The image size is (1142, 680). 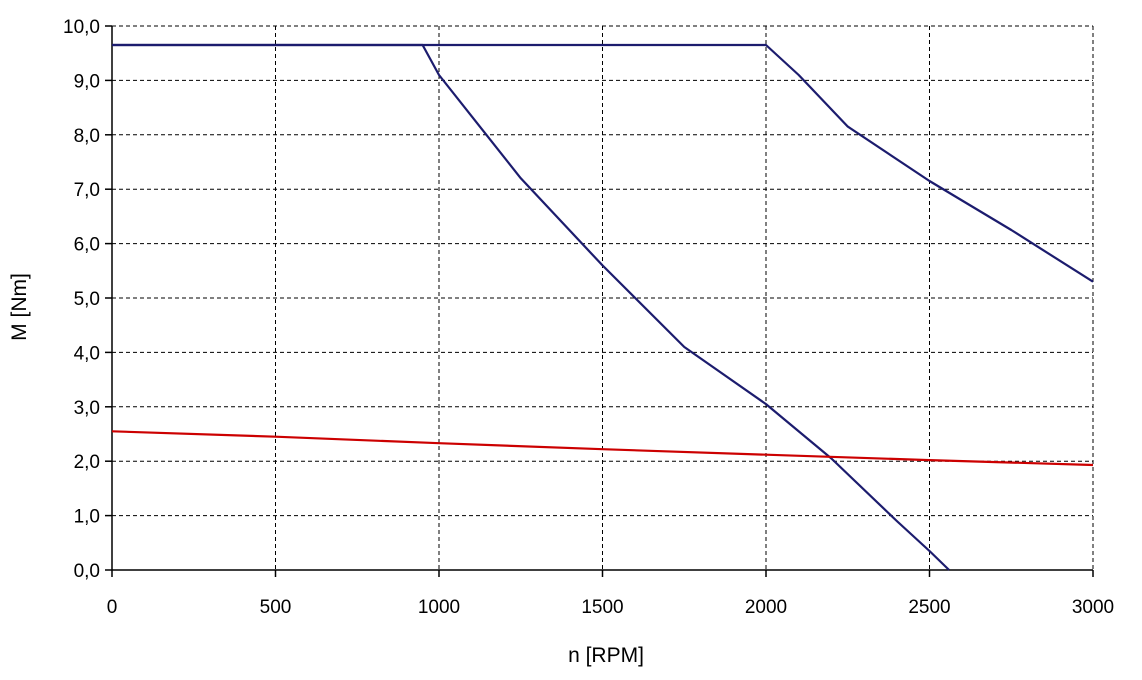 What do you see at coordinates (87, 190) in the screenshot?
I see `y-tick-label: 7,0` at bounding box center [87, 190].